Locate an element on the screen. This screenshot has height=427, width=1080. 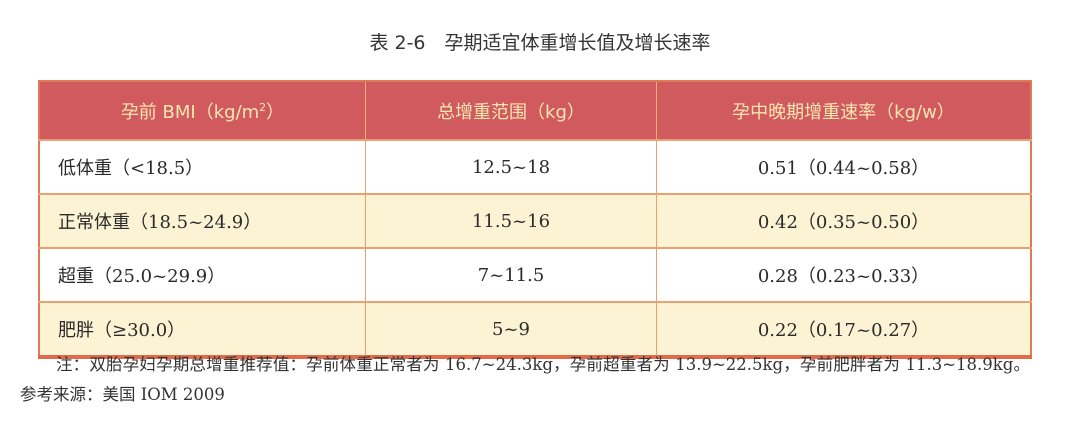
table-row: 超重（25.0~29.9） 7~11.5 0.28（0.23~0.33） is located at coordinates (535, 274).